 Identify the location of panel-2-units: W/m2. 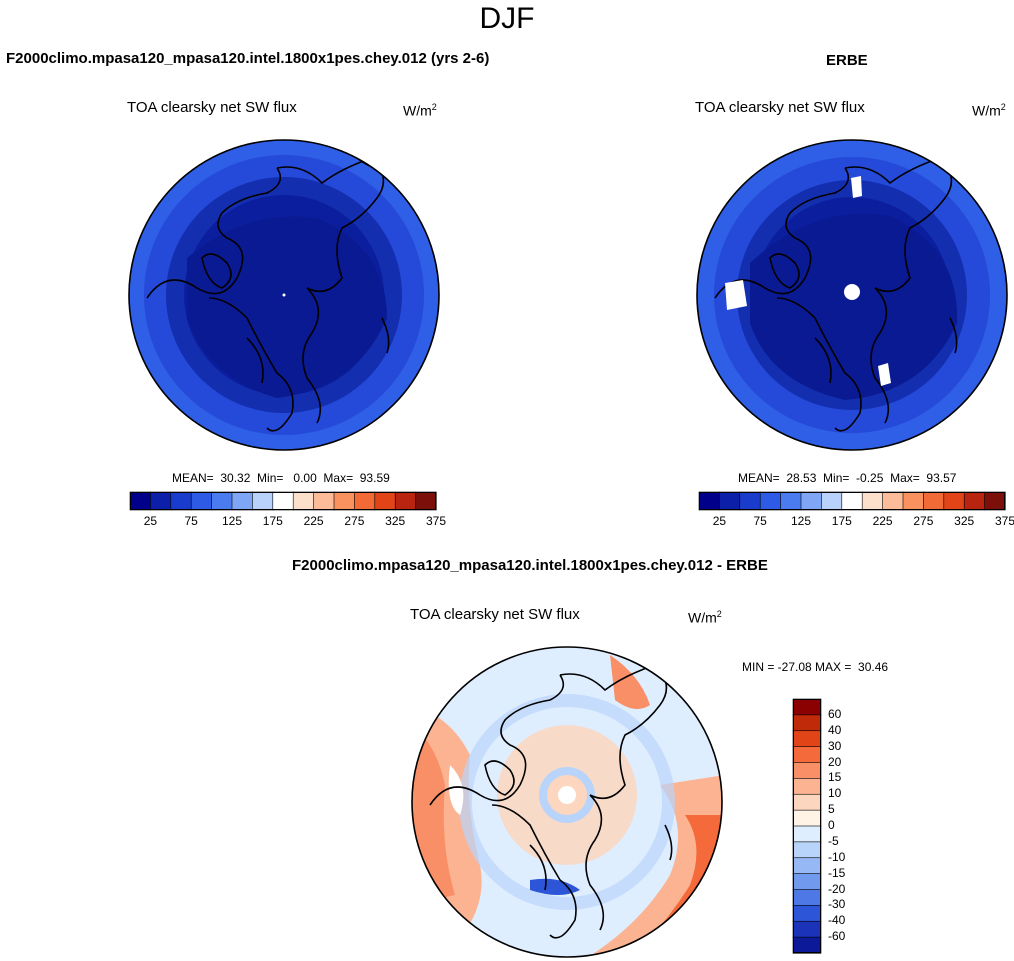
(989, 110).